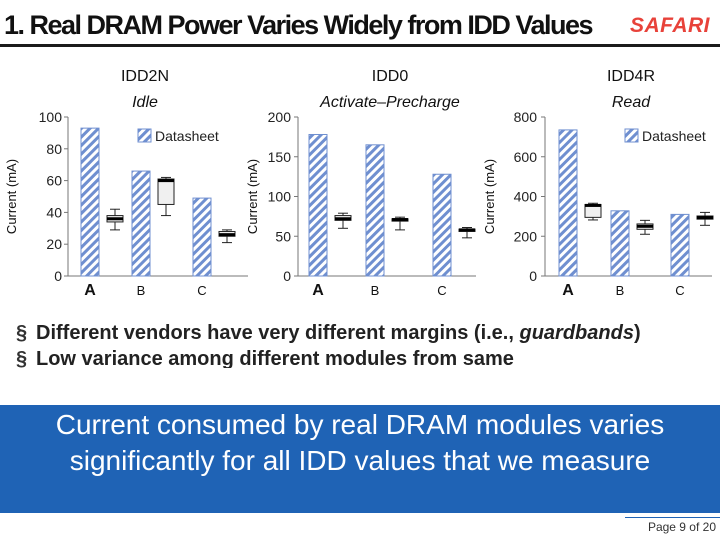  What do you see at coordinates (681, 527) in the screenshot?
I see `page-number: Page 9 of 20` at bounding box center [681, 527].